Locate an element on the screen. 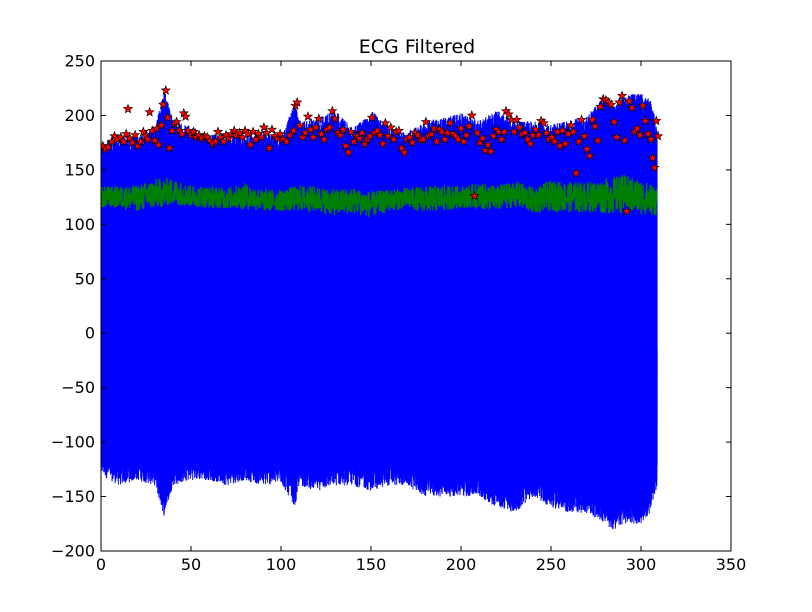 The height and width of the screenshot is (612, 812). y-tick-label: 100 is located at coordinates (79, 224).